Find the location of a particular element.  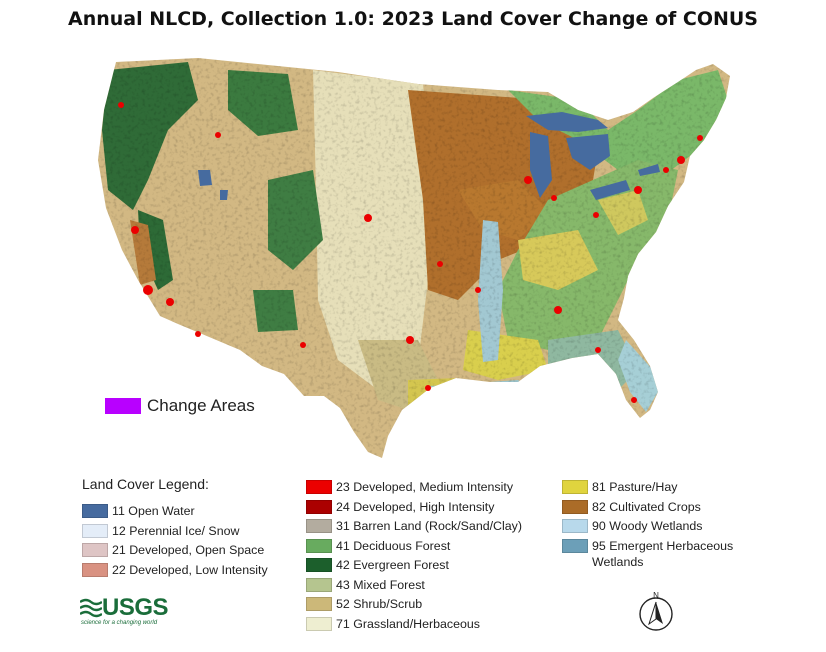

legend-item-31: 31 Barren Land (Rock/Sand/Clay) is located at coordinates (414, 528).